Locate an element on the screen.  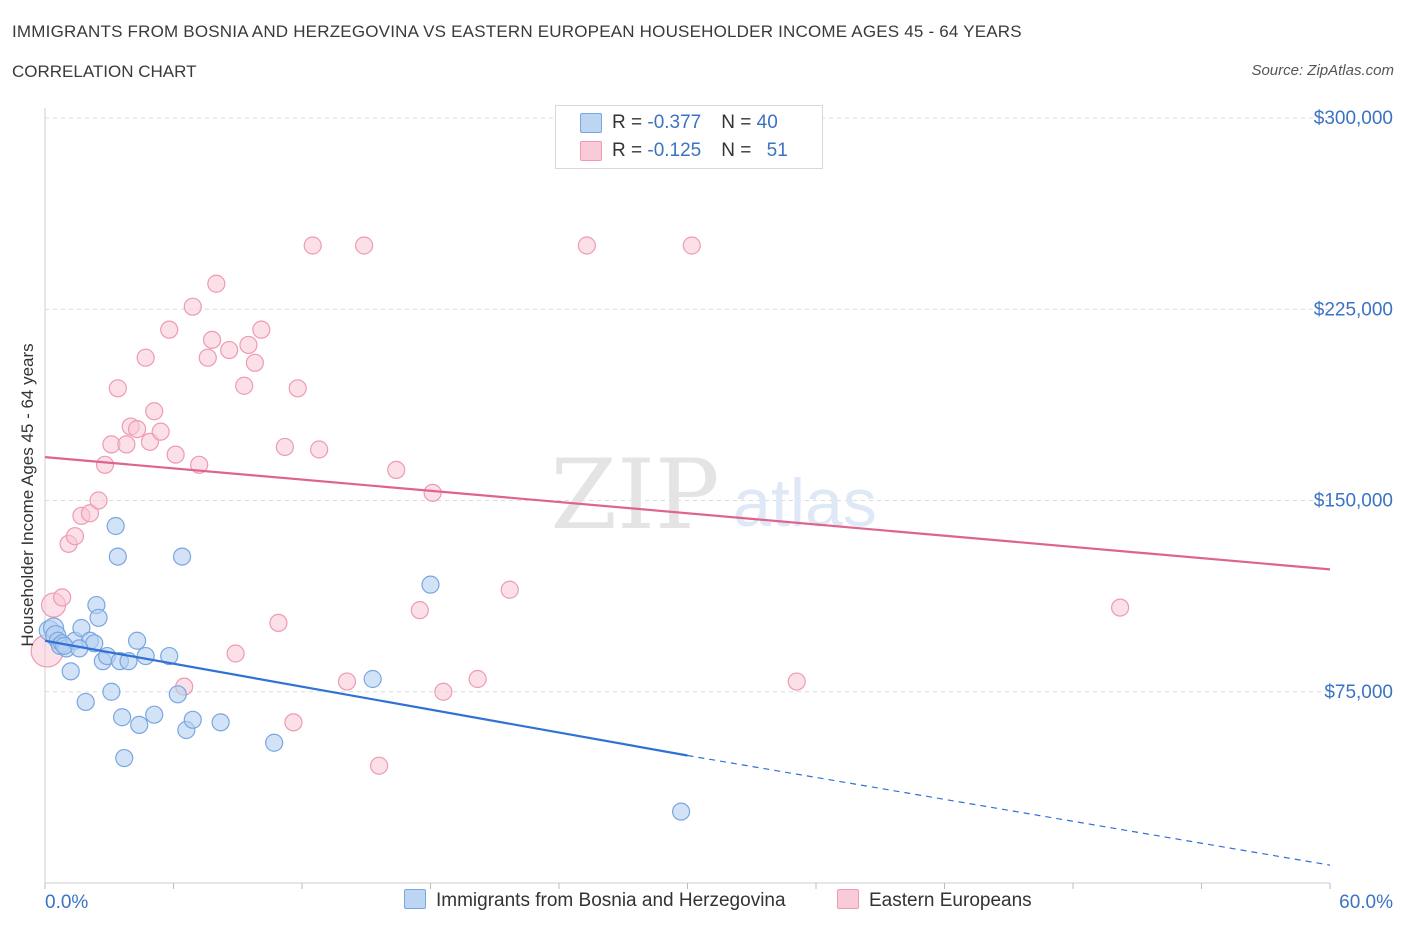
y-tick-label: $75,000 is located at coordinates (1358, 692).